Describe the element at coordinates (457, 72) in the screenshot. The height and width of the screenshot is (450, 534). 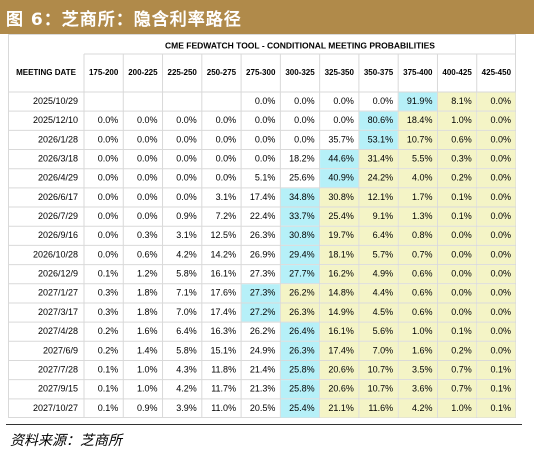
I see `column-header: 400-425` at that location.